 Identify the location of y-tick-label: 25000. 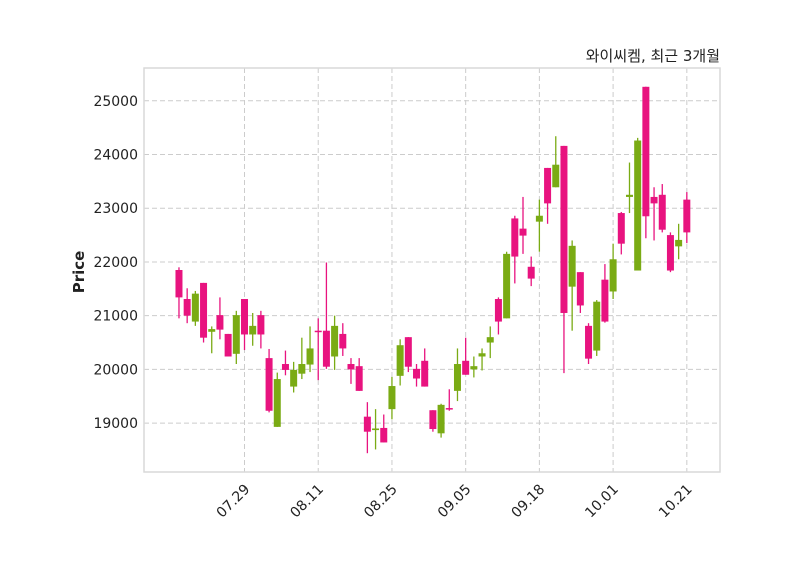
(115, 102).